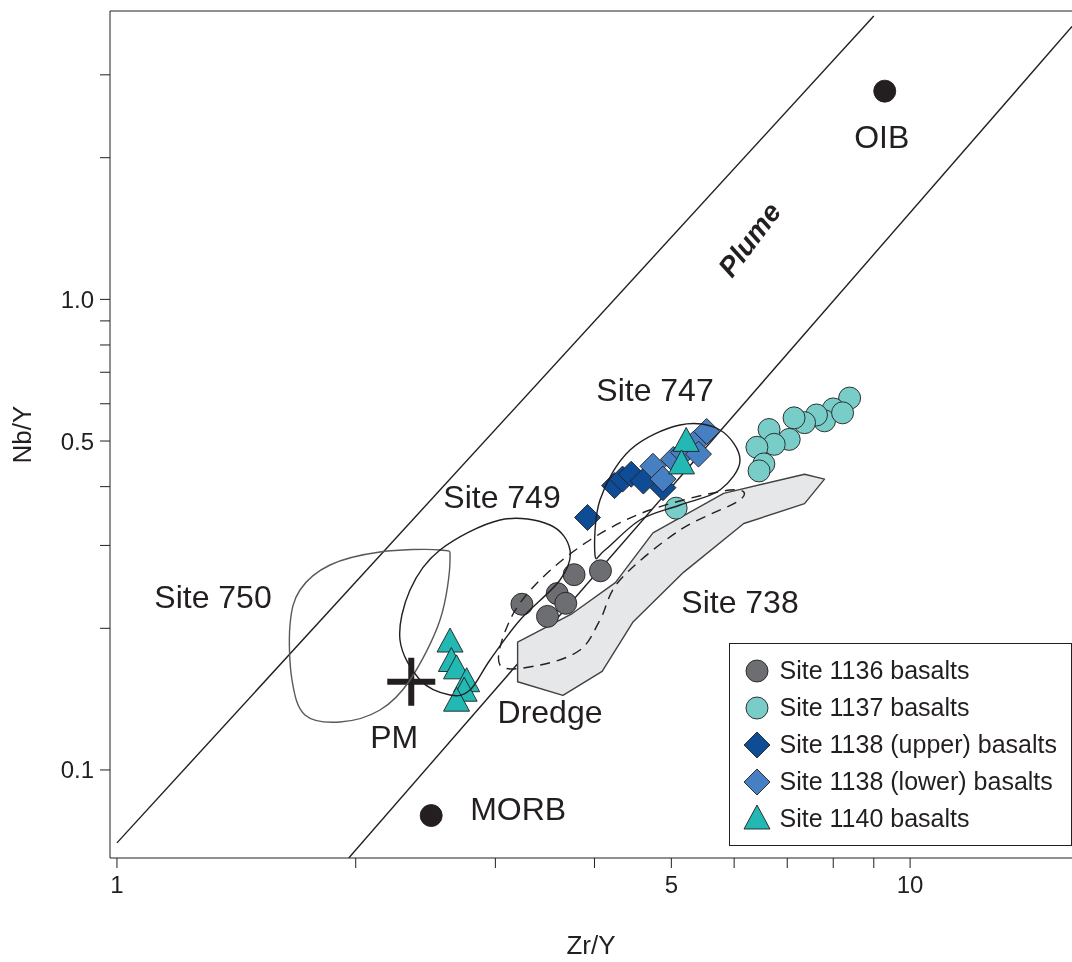 This screenshot has width=1072, height=962. I want to click on x-axis-title: Zr/Y, so click(591, 945).